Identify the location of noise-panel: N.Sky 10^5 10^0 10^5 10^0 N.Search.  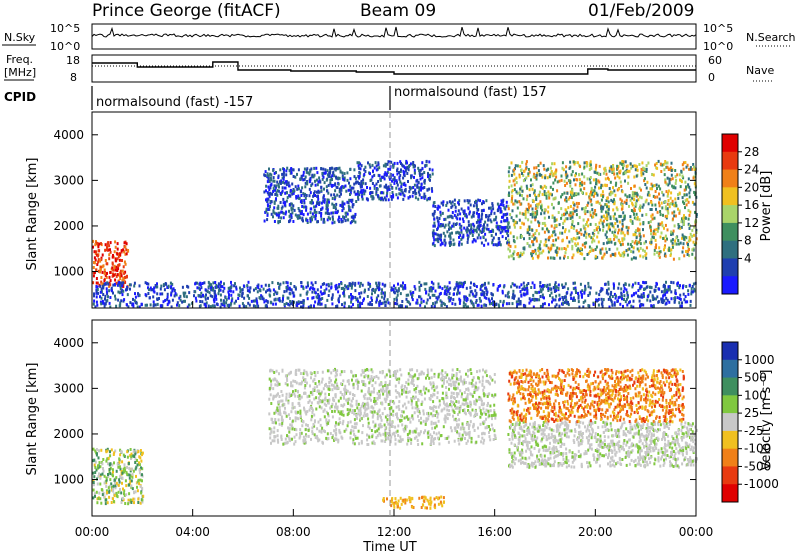
(399, 37).